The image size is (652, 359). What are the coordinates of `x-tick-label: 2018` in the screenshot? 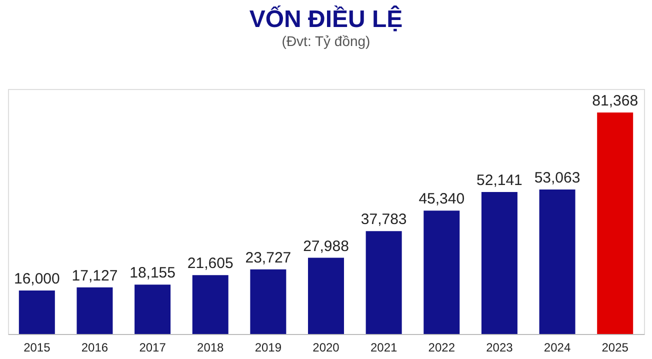 It's located at (210, 347).